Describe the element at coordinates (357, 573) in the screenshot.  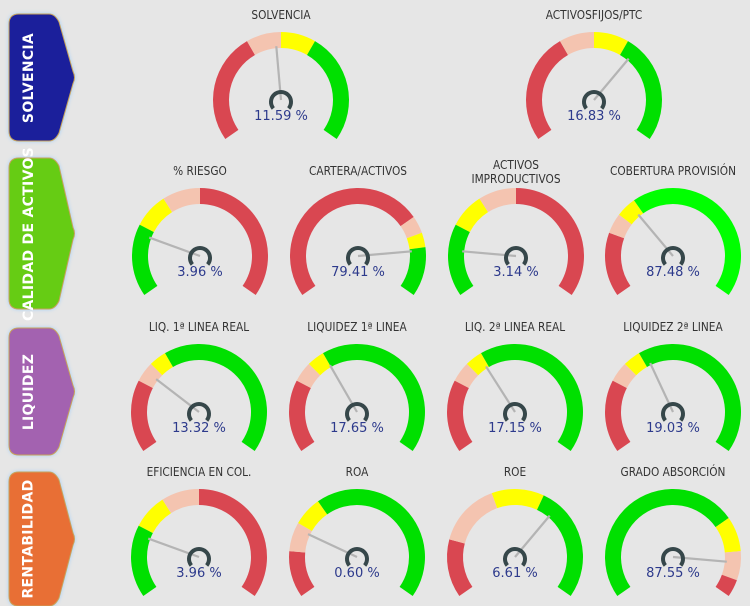
I see `gauge-value: 0.60 %` at that location.